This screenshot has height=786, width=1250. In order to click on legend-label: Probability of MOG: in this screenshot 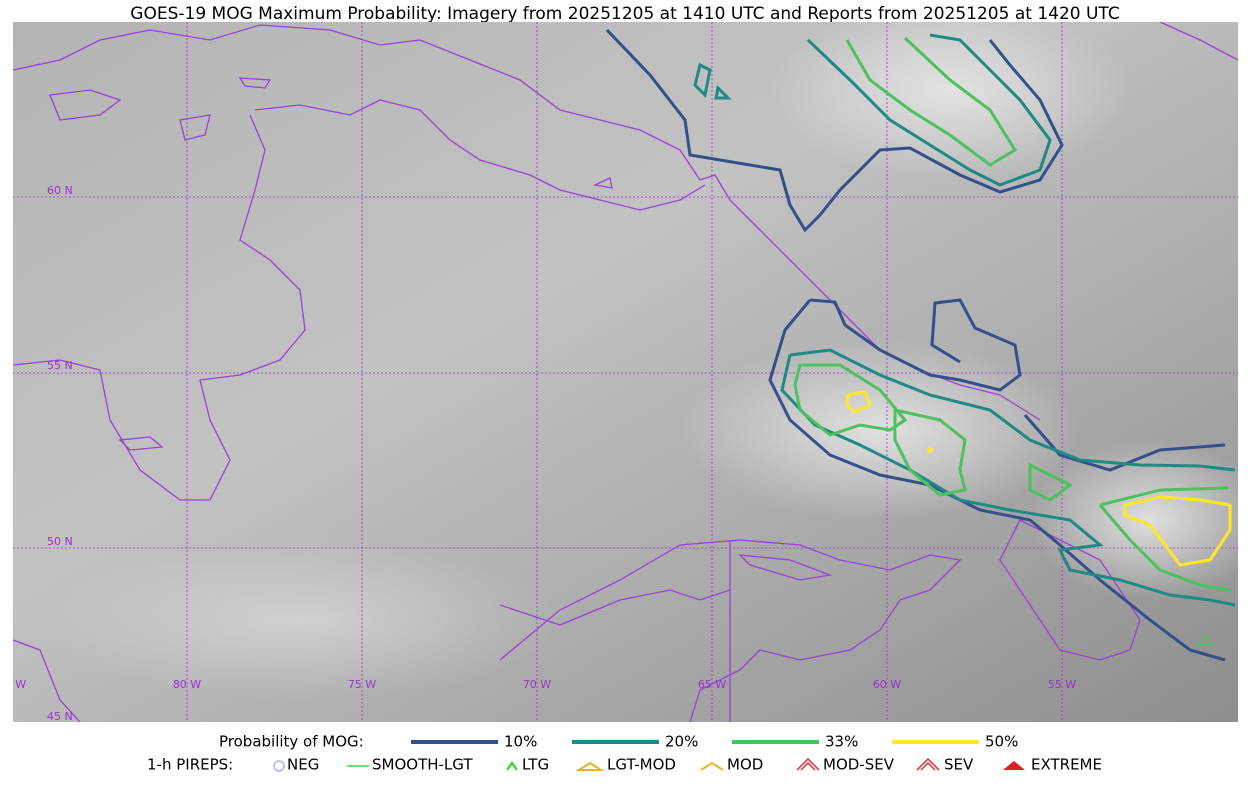, I will do `click(291, 742)`.